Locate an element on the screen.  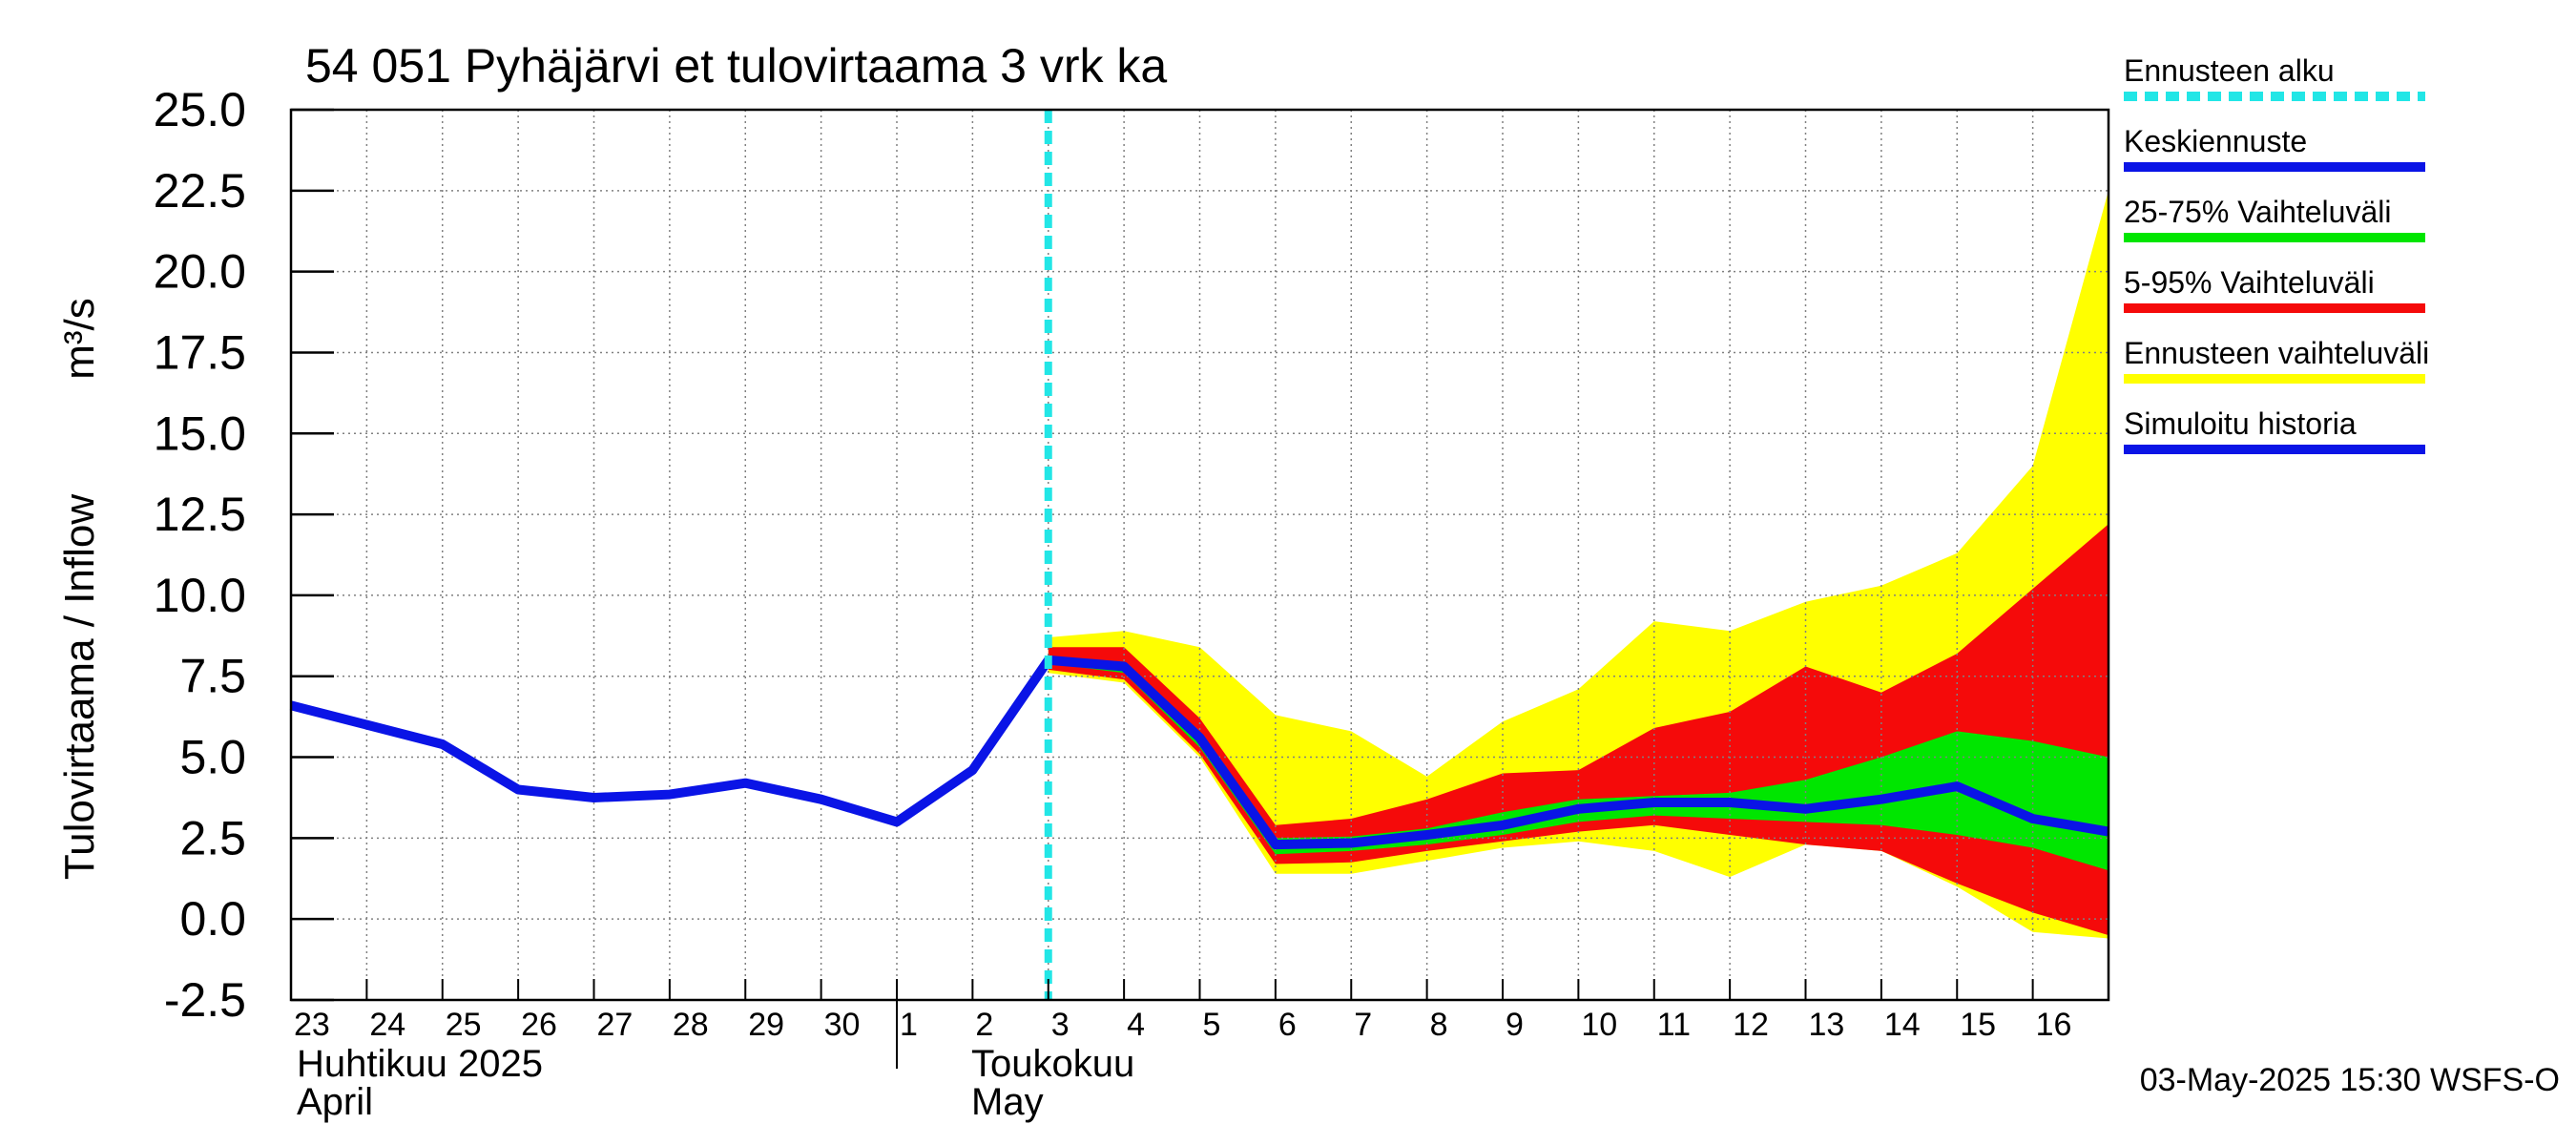
x-tick-label: 2 is located at coordinates (984, 1025).